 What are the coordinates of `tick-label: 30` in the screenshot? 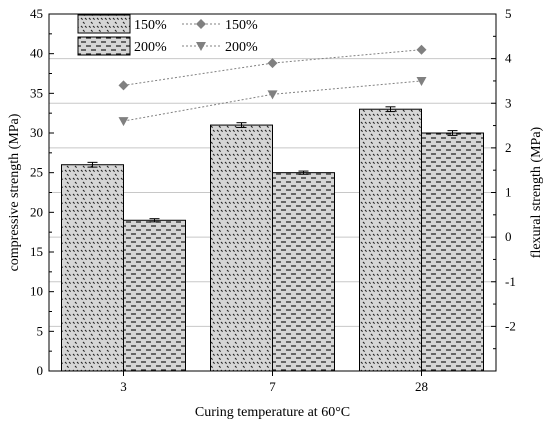 It's located at (36, 132).